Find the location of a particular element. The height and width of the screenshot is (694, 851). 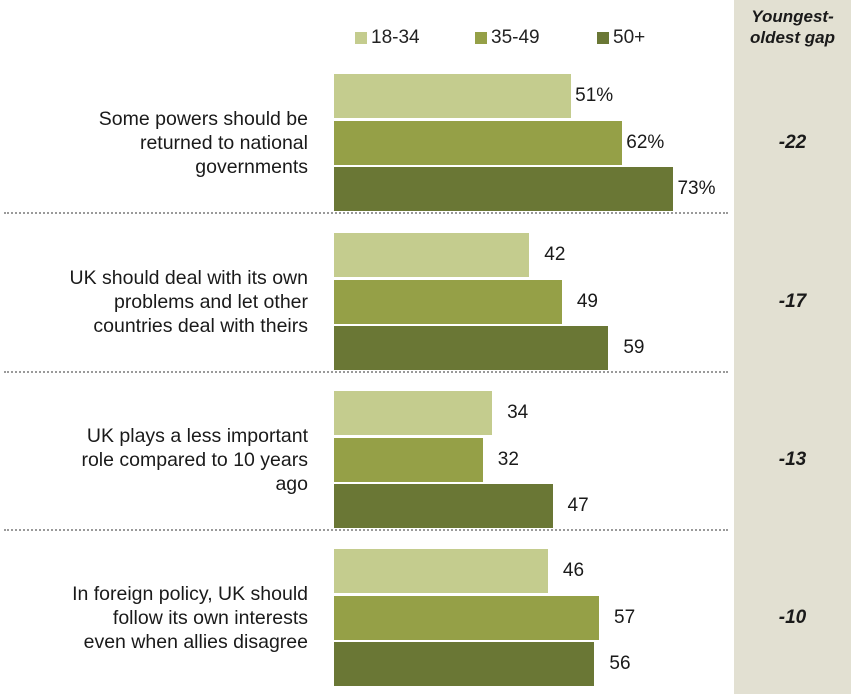

gap-column-header: Youngest- oldest gap is located at coordinates (792, 27).